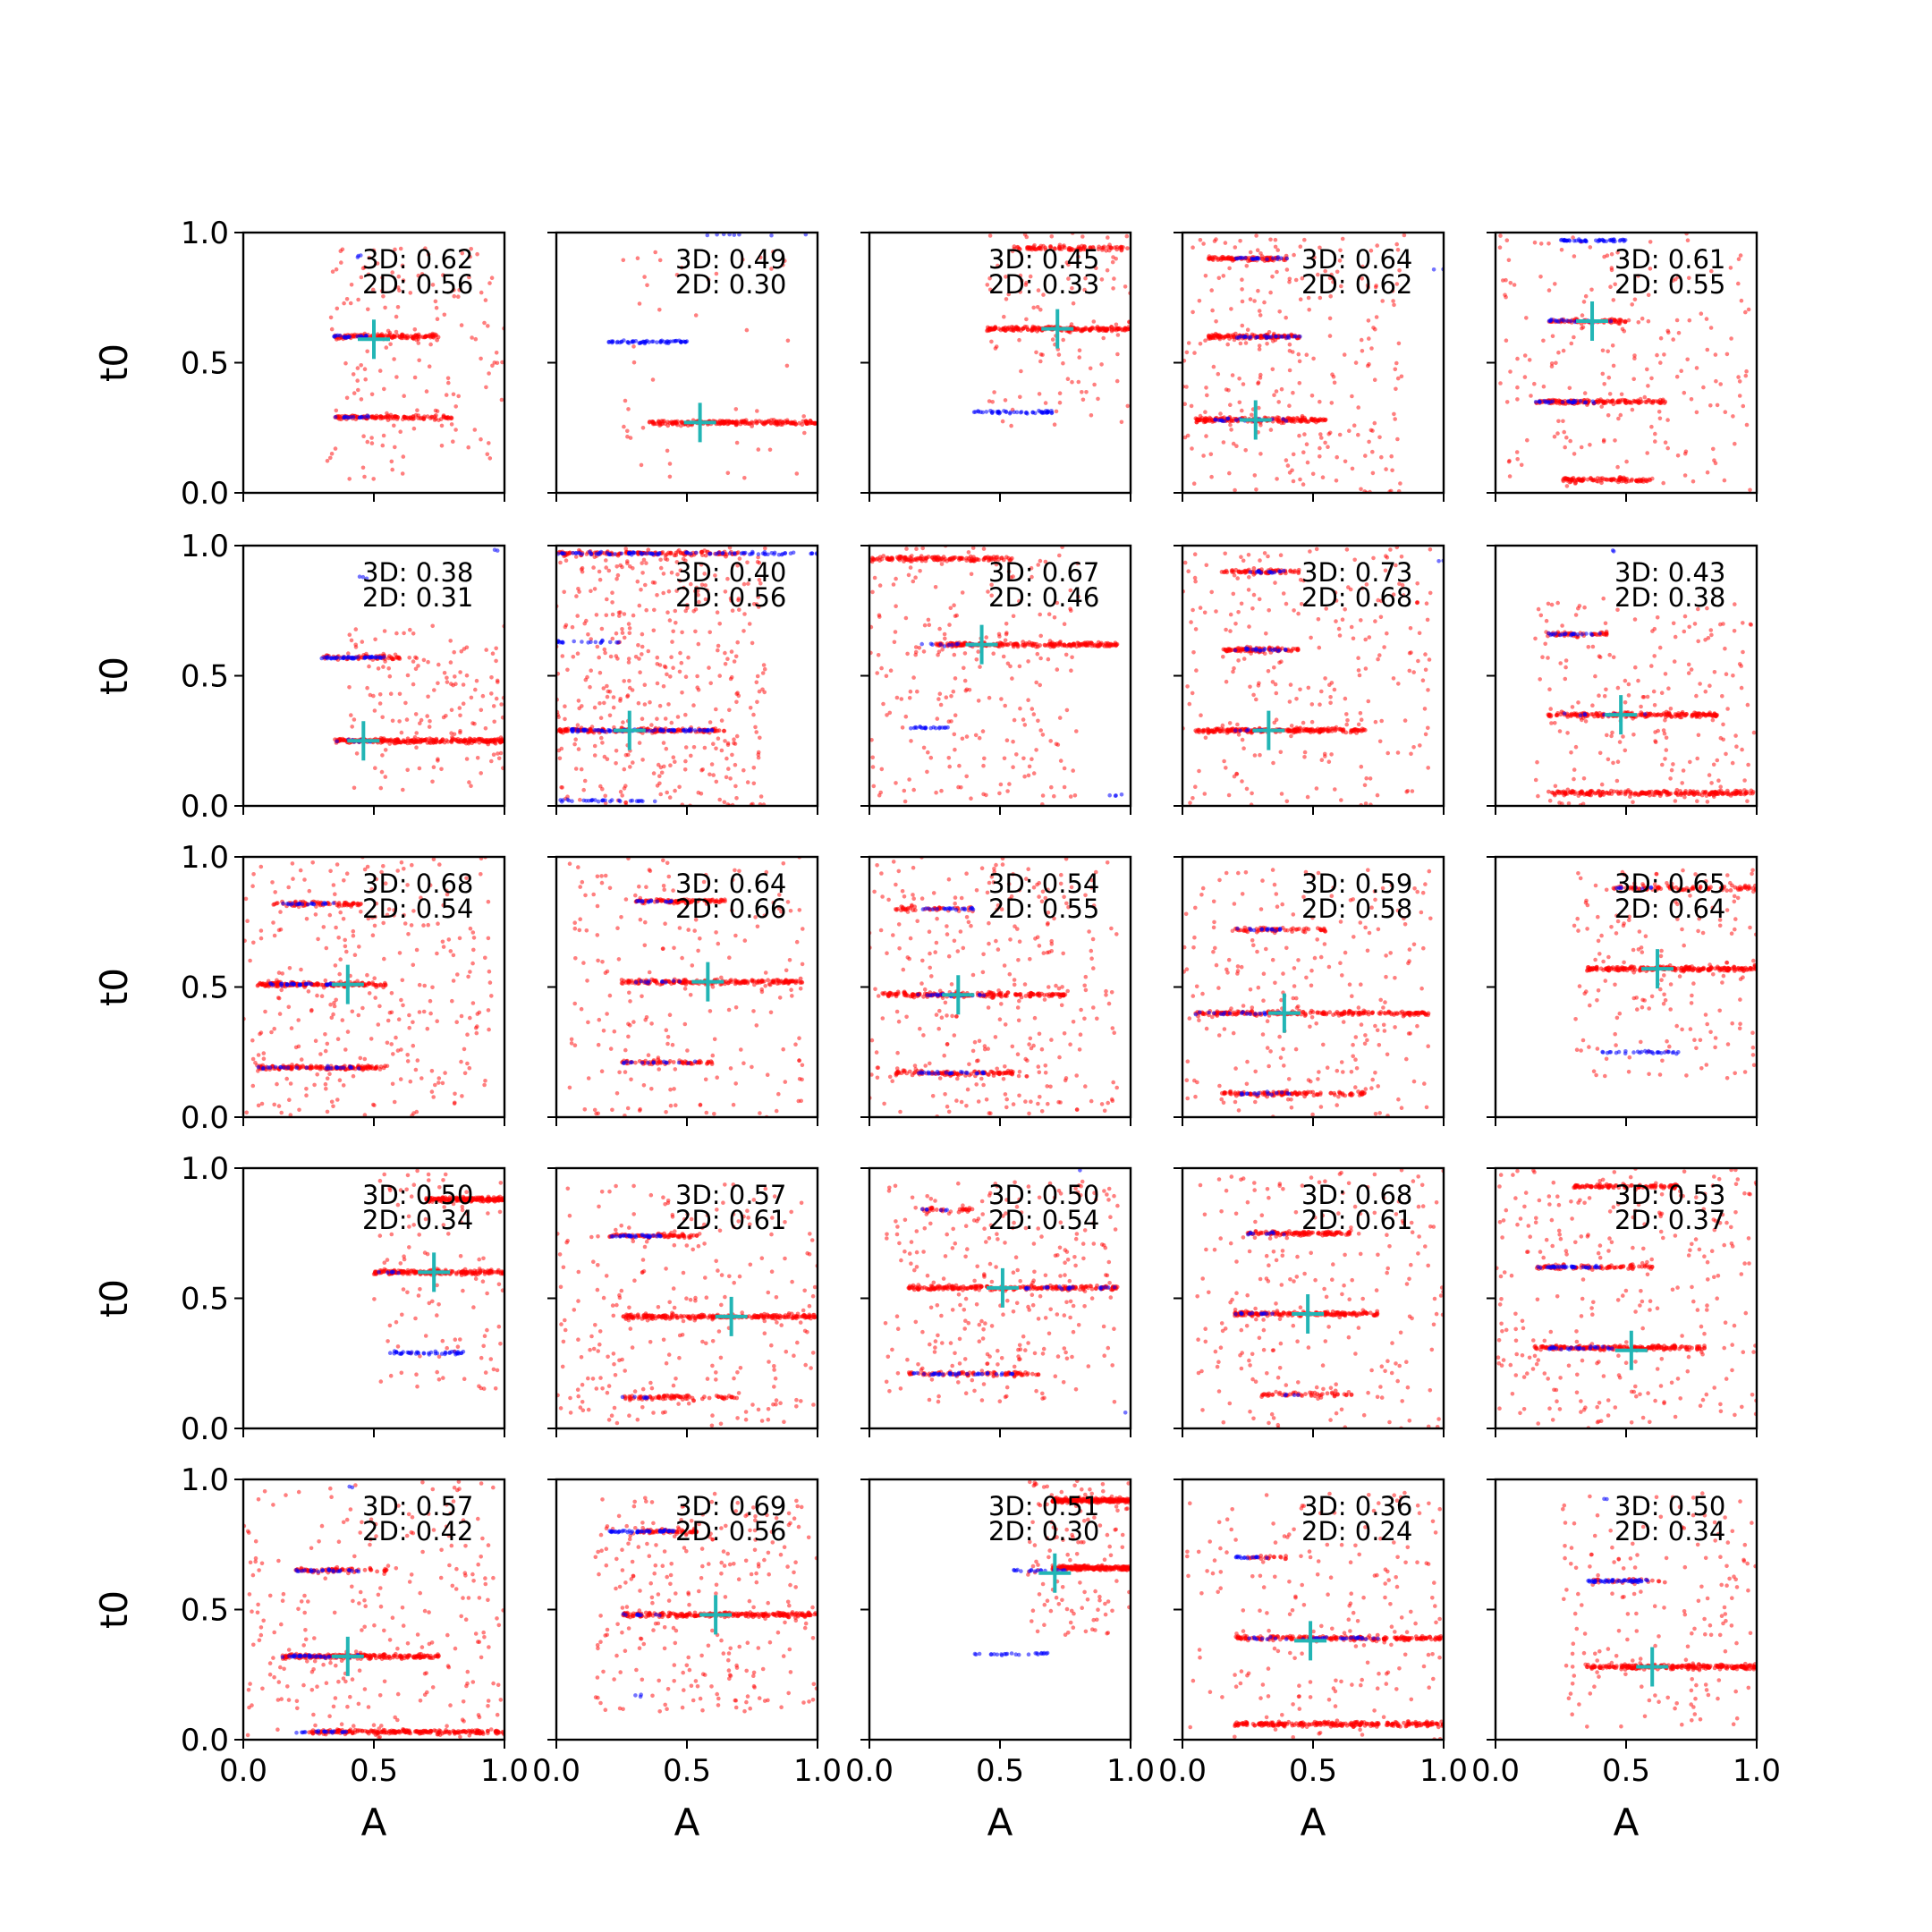 Image resolution: width=1932 pixels, height=1932 pixels. Describe the element at coordinates (417, 284) in the screenshot. I see `score-annotation: 2D: 0.56` at that location.